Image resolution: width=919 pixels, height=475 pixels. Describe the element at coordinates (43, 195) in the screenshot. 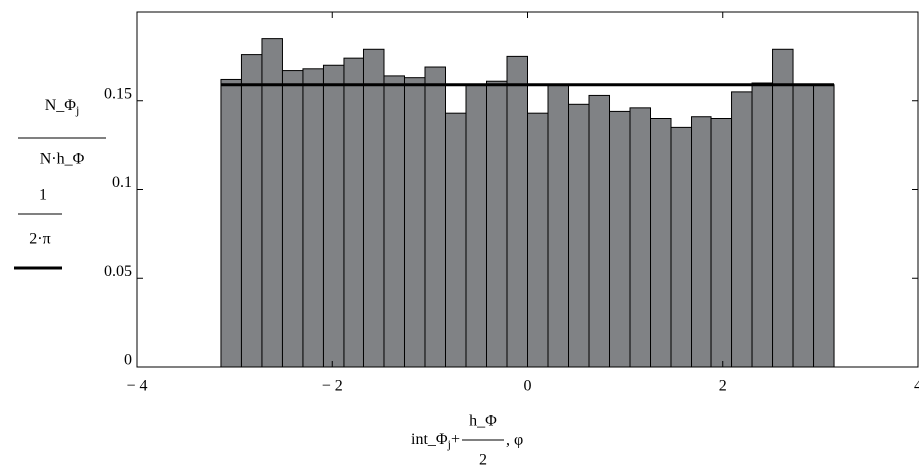

I see `y-label-num: 1` at that location.